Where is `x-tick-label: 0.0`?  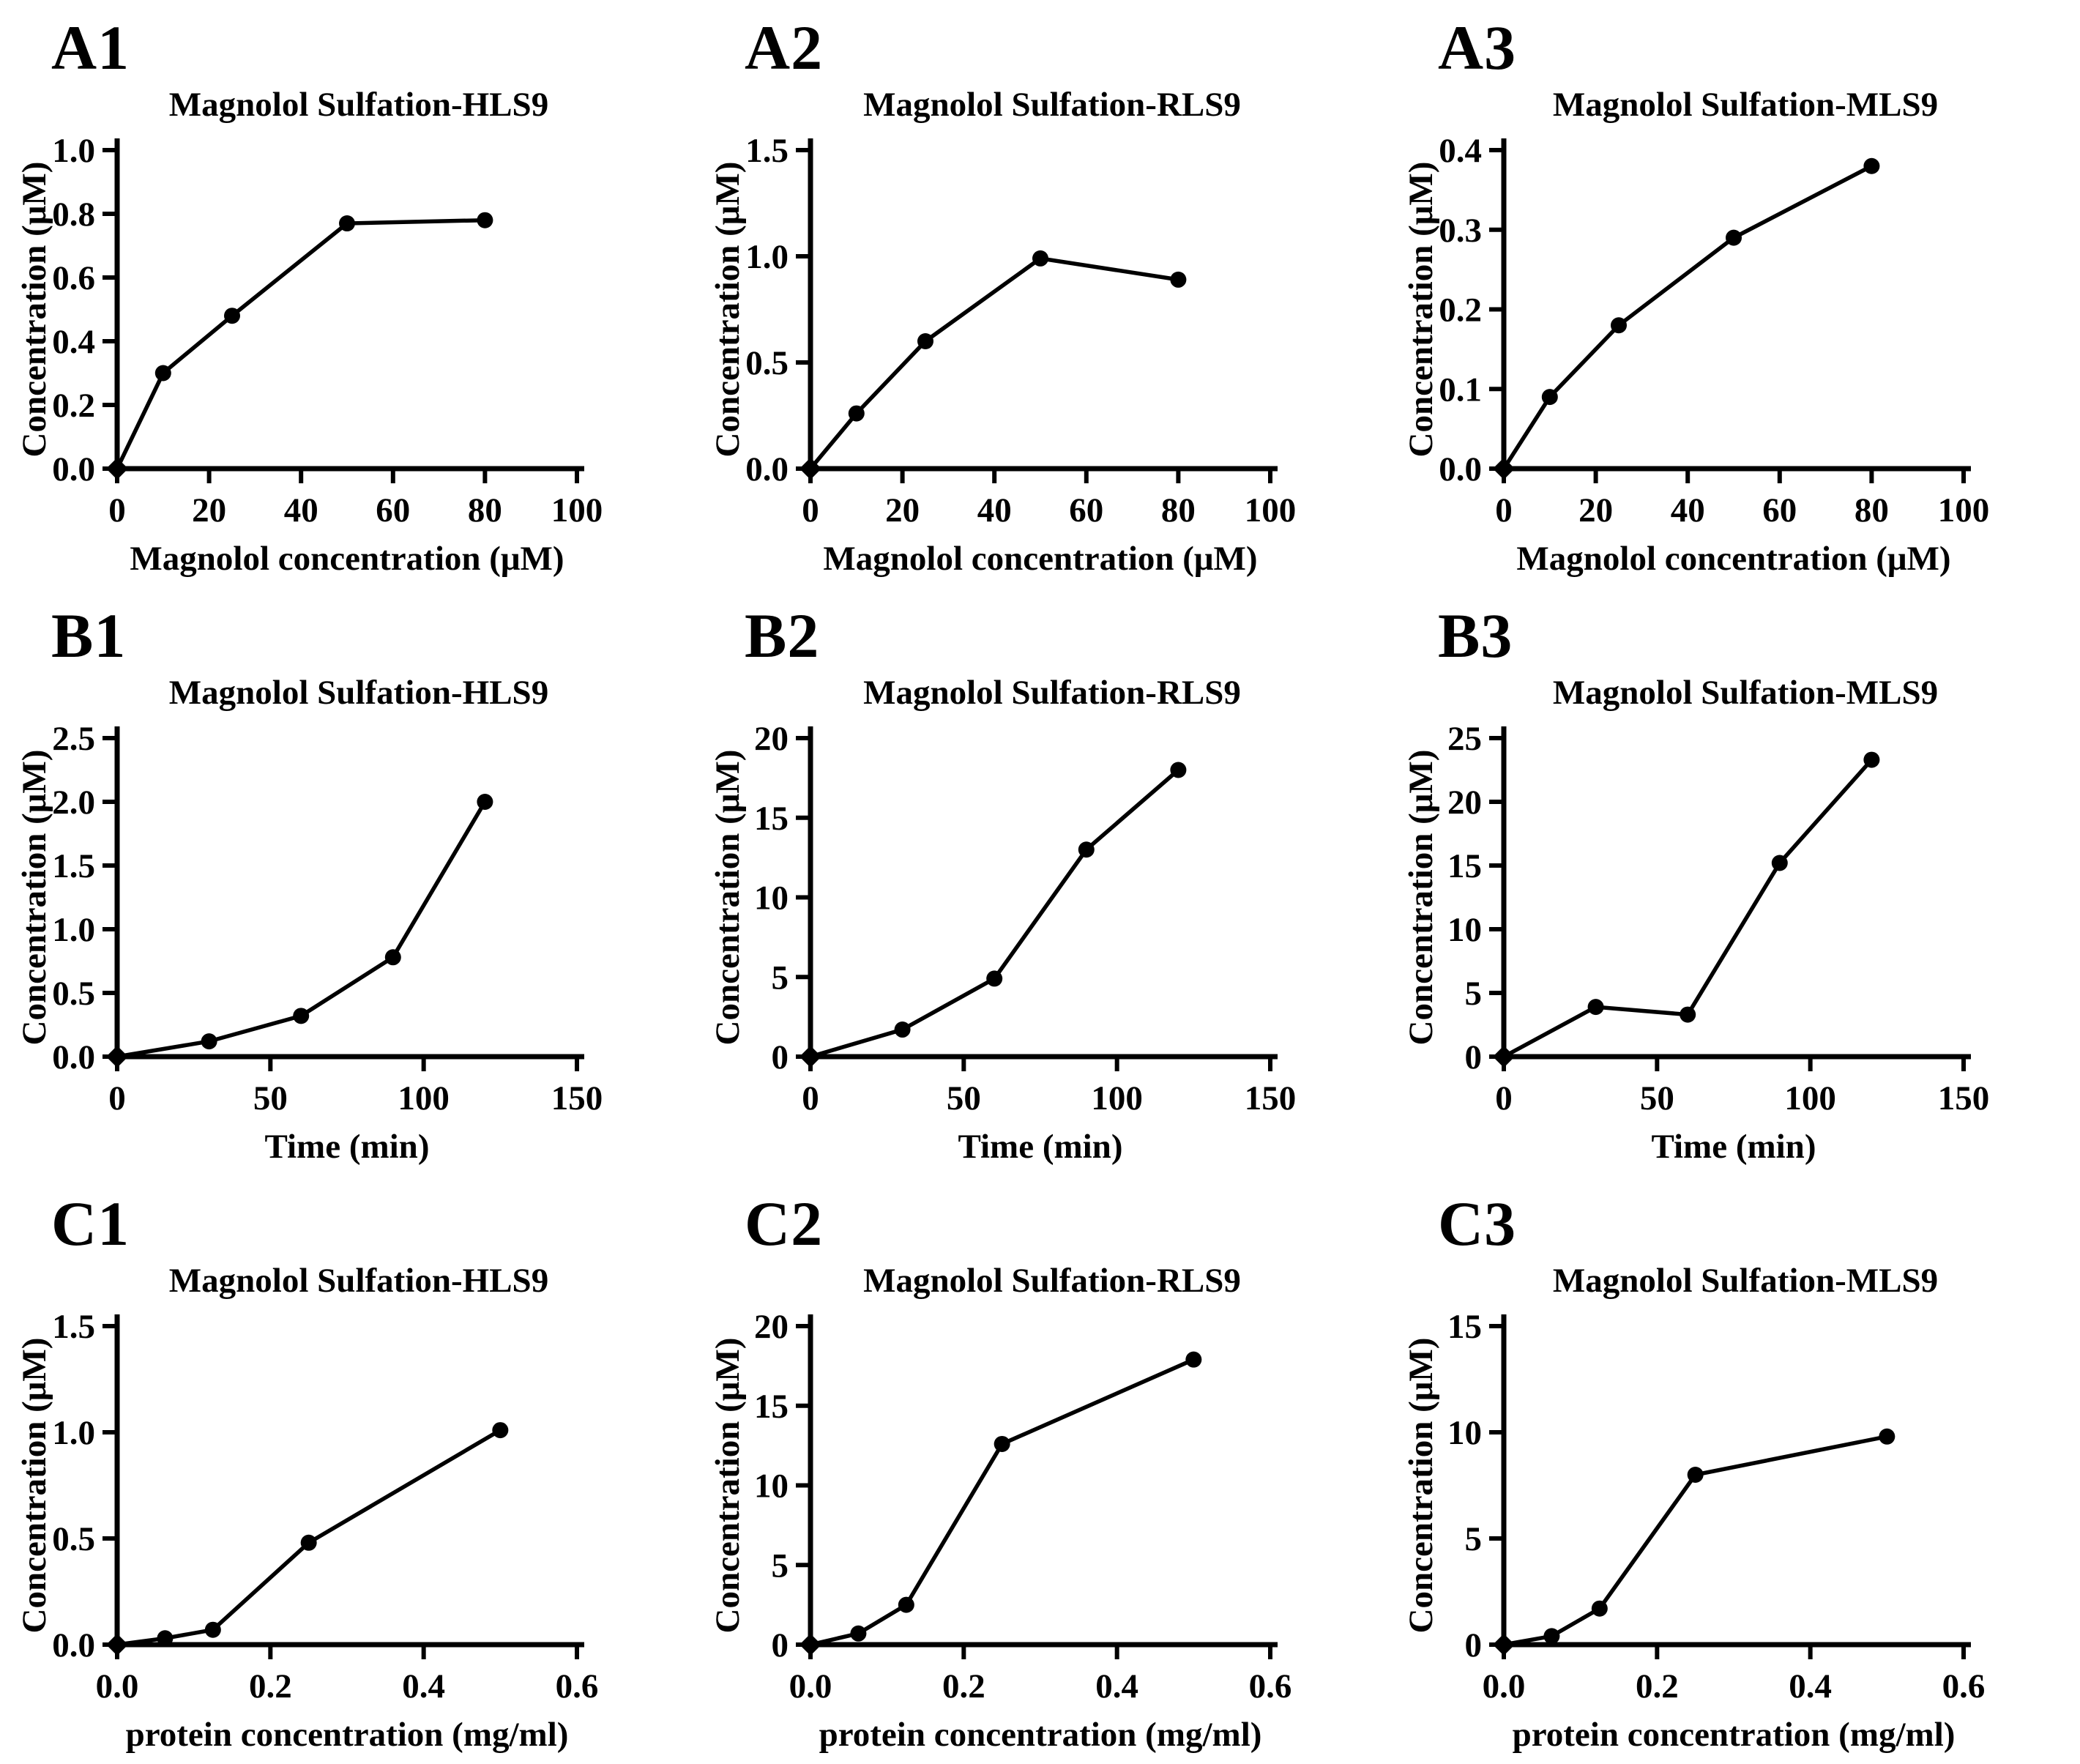 x-tick-label: 0.0 is located at coordinates (1504, 1686).